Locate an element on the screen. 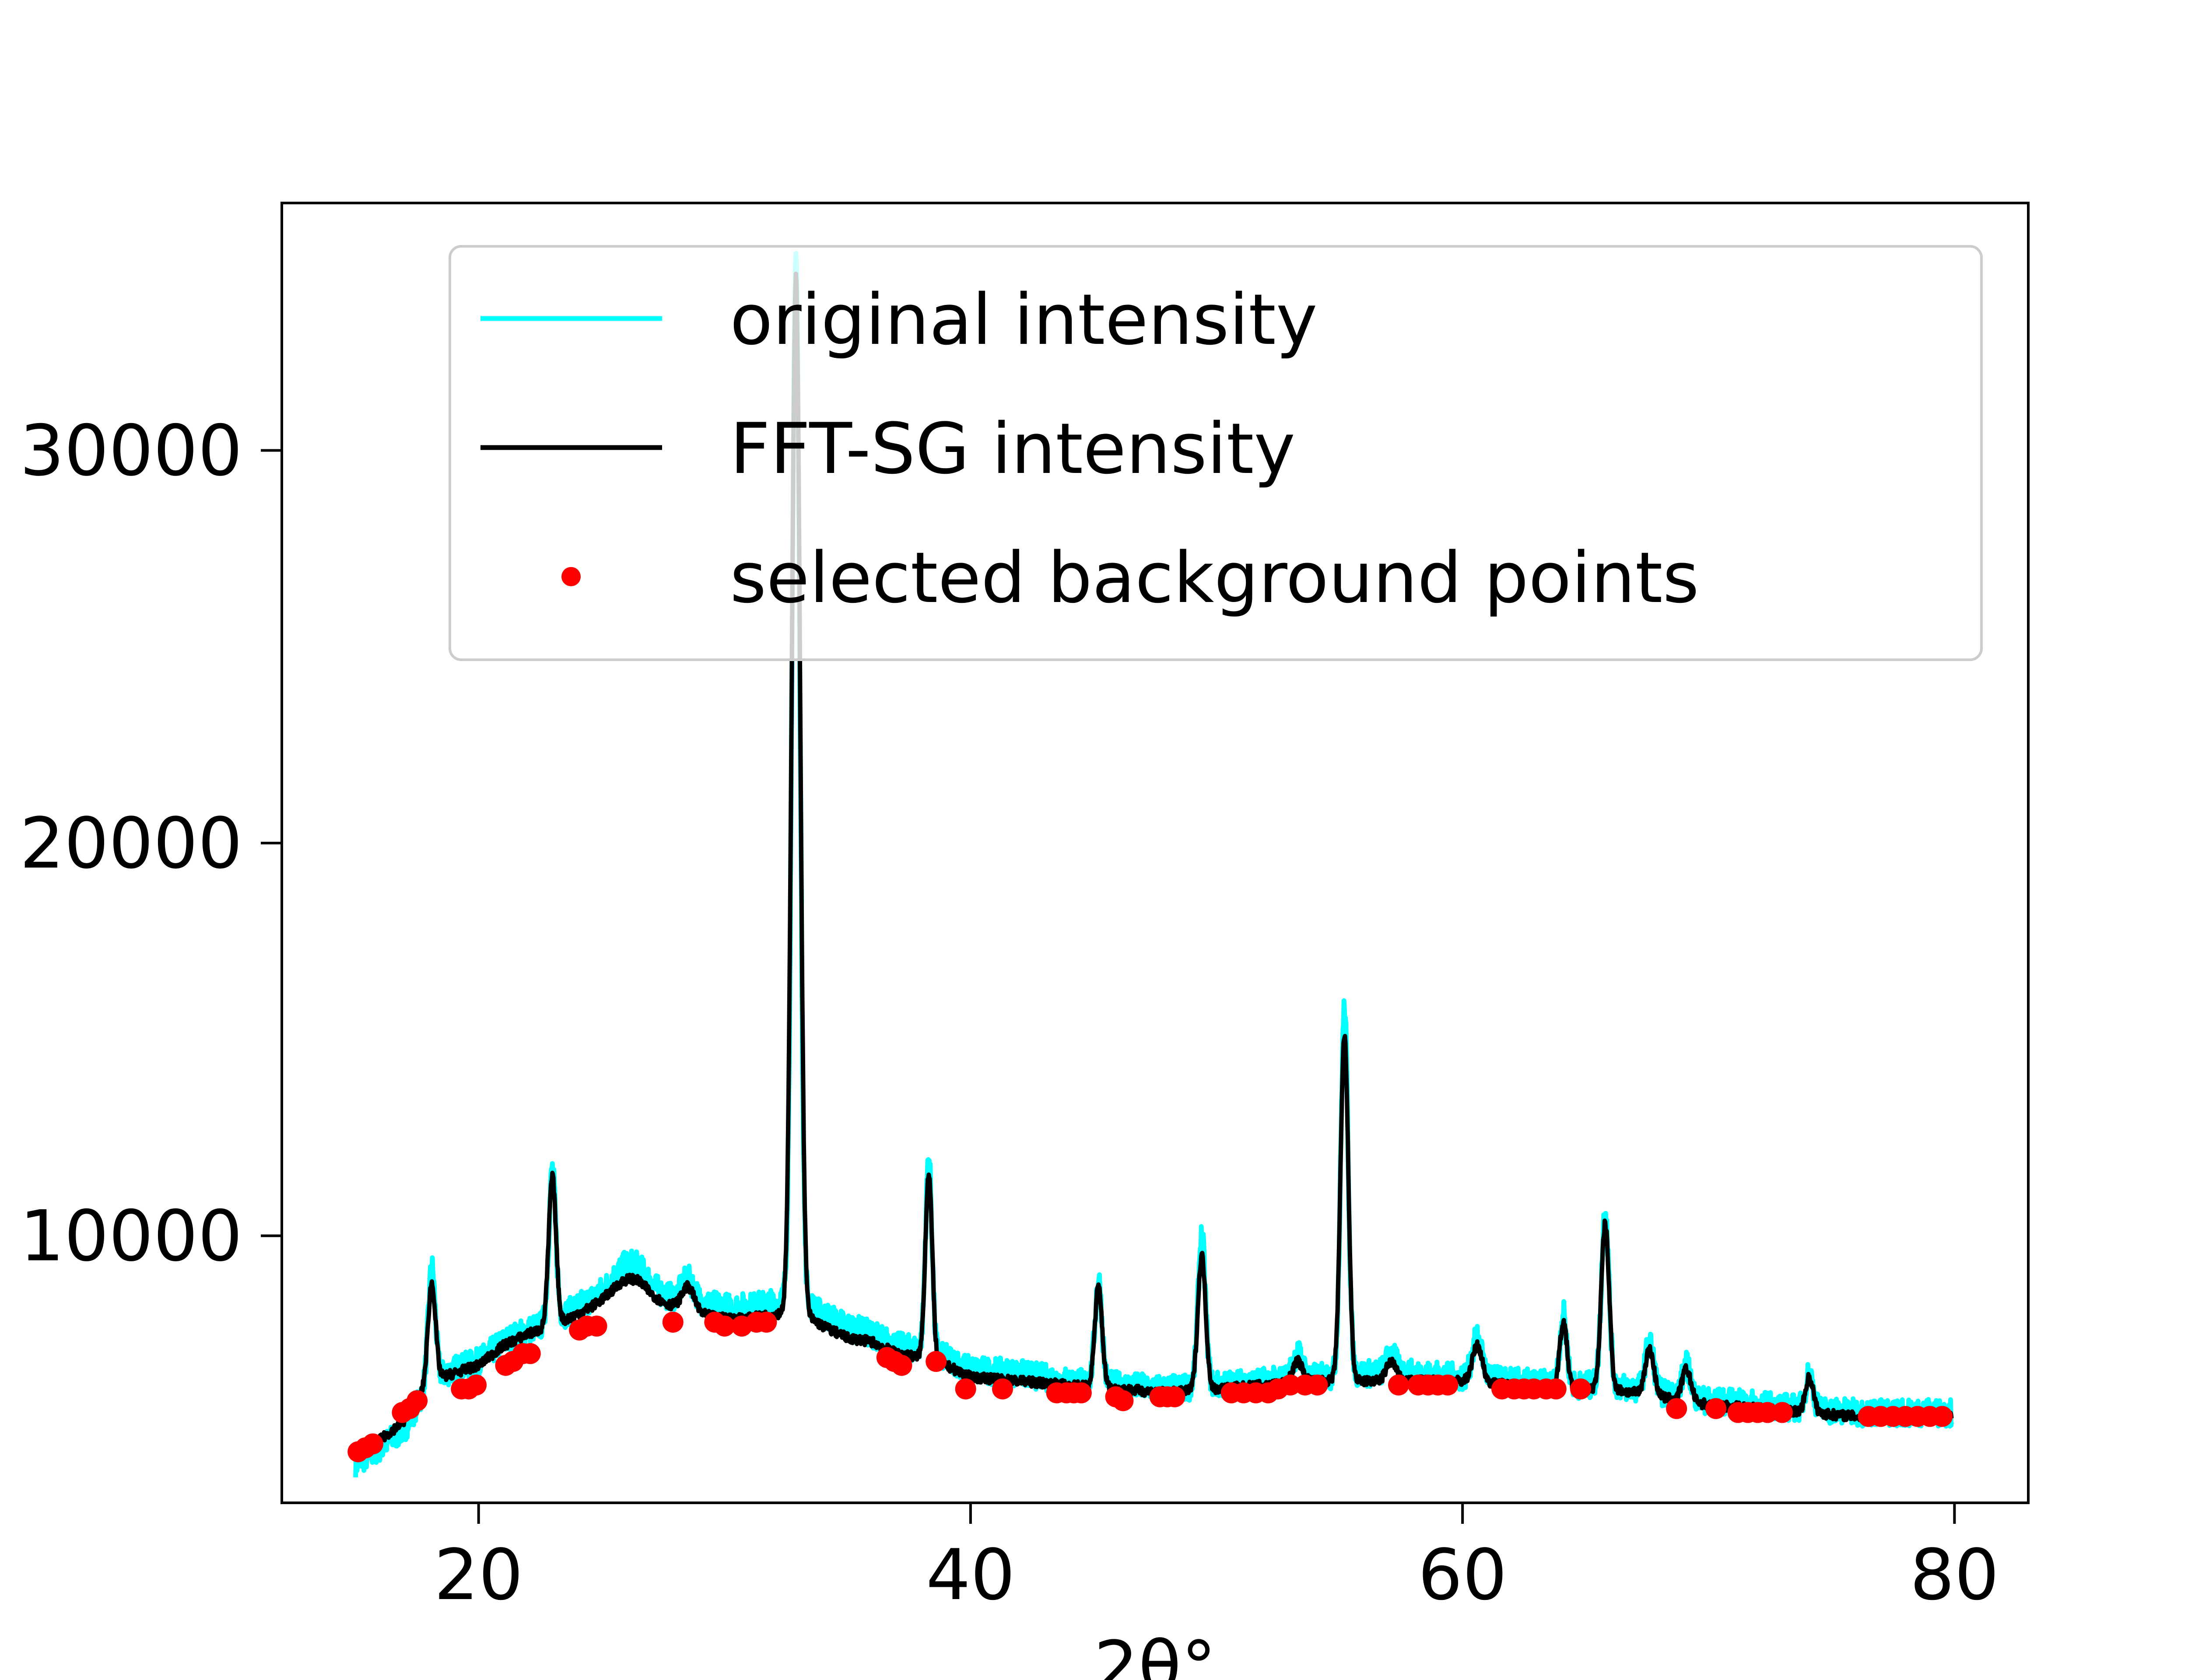 Image resolution: width=2188 pixels, height=1680 pixels. y-tick-label: 20000 is located at coordinates (131, 843).